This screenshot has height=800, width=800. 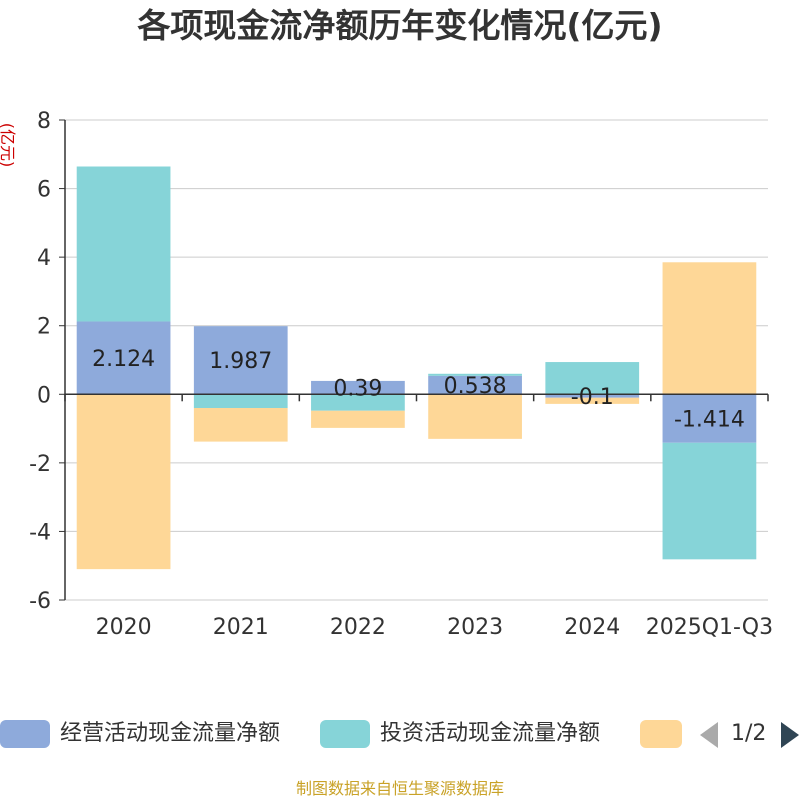 I want to click on data-label: 2.124, so click(x=123, y=359).